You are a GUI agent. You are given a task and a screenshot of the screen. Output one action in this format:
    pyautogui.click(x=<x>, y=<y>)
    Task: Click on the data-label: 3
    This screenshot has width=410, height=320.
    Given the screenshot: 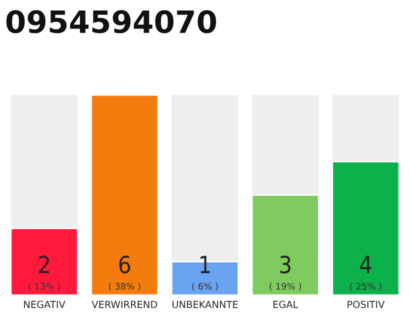 What is the action you would take?
    pyautogui.click(x=285, y=265)
    